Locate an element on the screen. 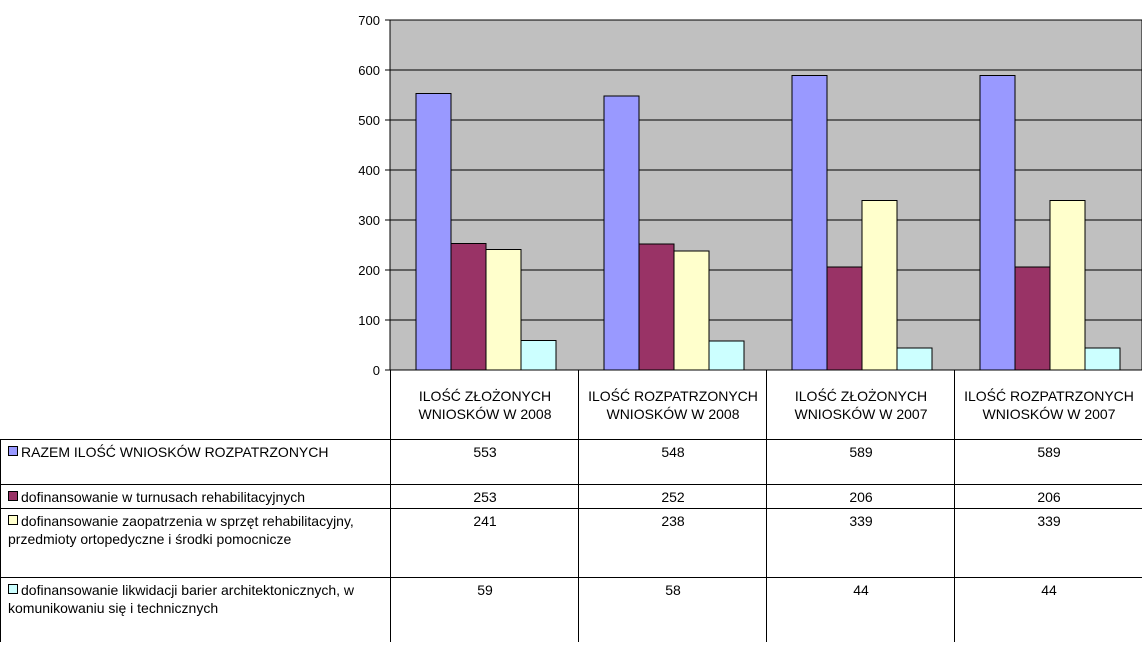  legend-entry: RAZEM ILOŚĆ WNIOSKÓW ROZPATRZONYCH is located at coordinates (198, 452).